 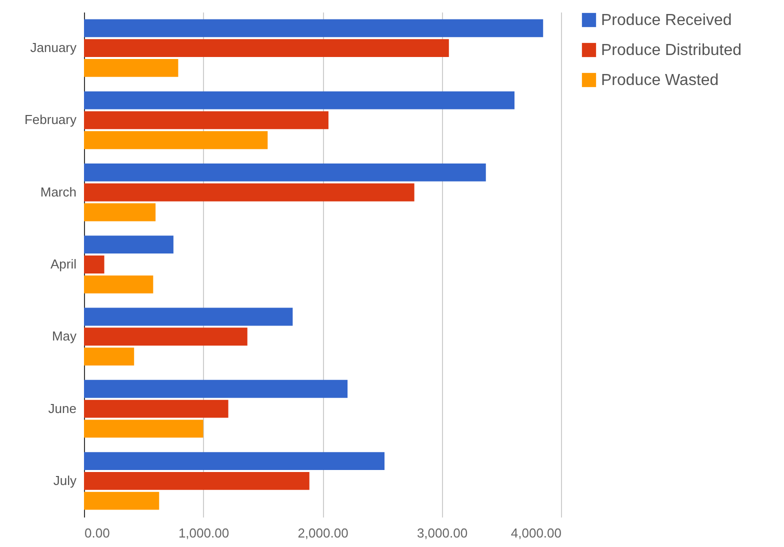 I want to click on y-tick-label: April, so click(x=63, y=264).